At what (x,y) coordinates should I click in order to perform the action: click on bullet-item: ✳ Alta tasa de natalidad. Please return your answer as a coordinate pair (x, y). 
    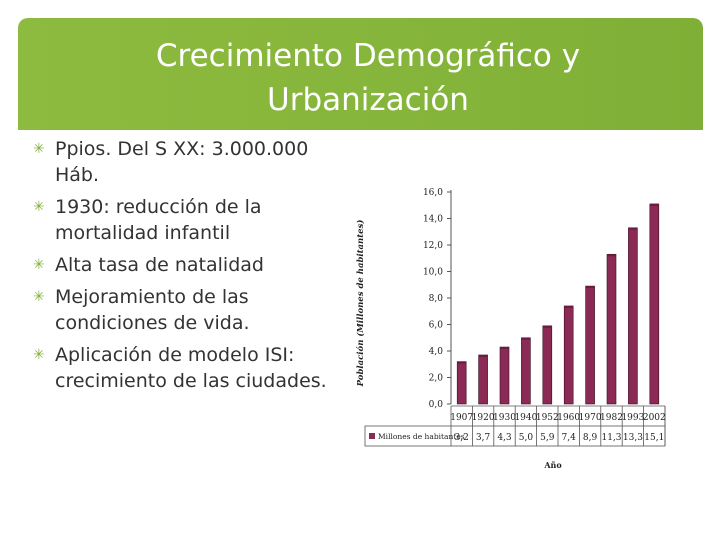
    Looking at the image, I should click on (188, 265).